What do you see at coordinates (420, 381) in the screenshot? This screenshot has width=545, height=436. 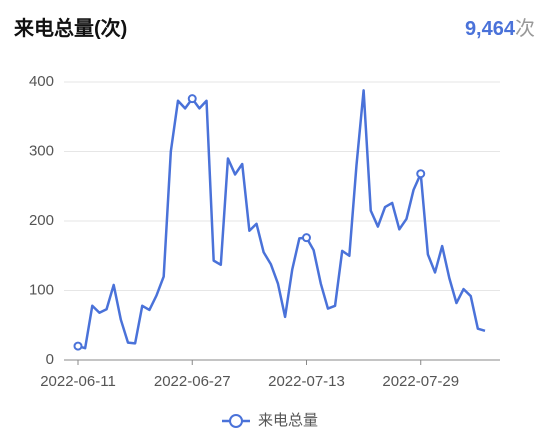 I see `x-tick-label: 2022-07-29` at bounding box center [420, 381].